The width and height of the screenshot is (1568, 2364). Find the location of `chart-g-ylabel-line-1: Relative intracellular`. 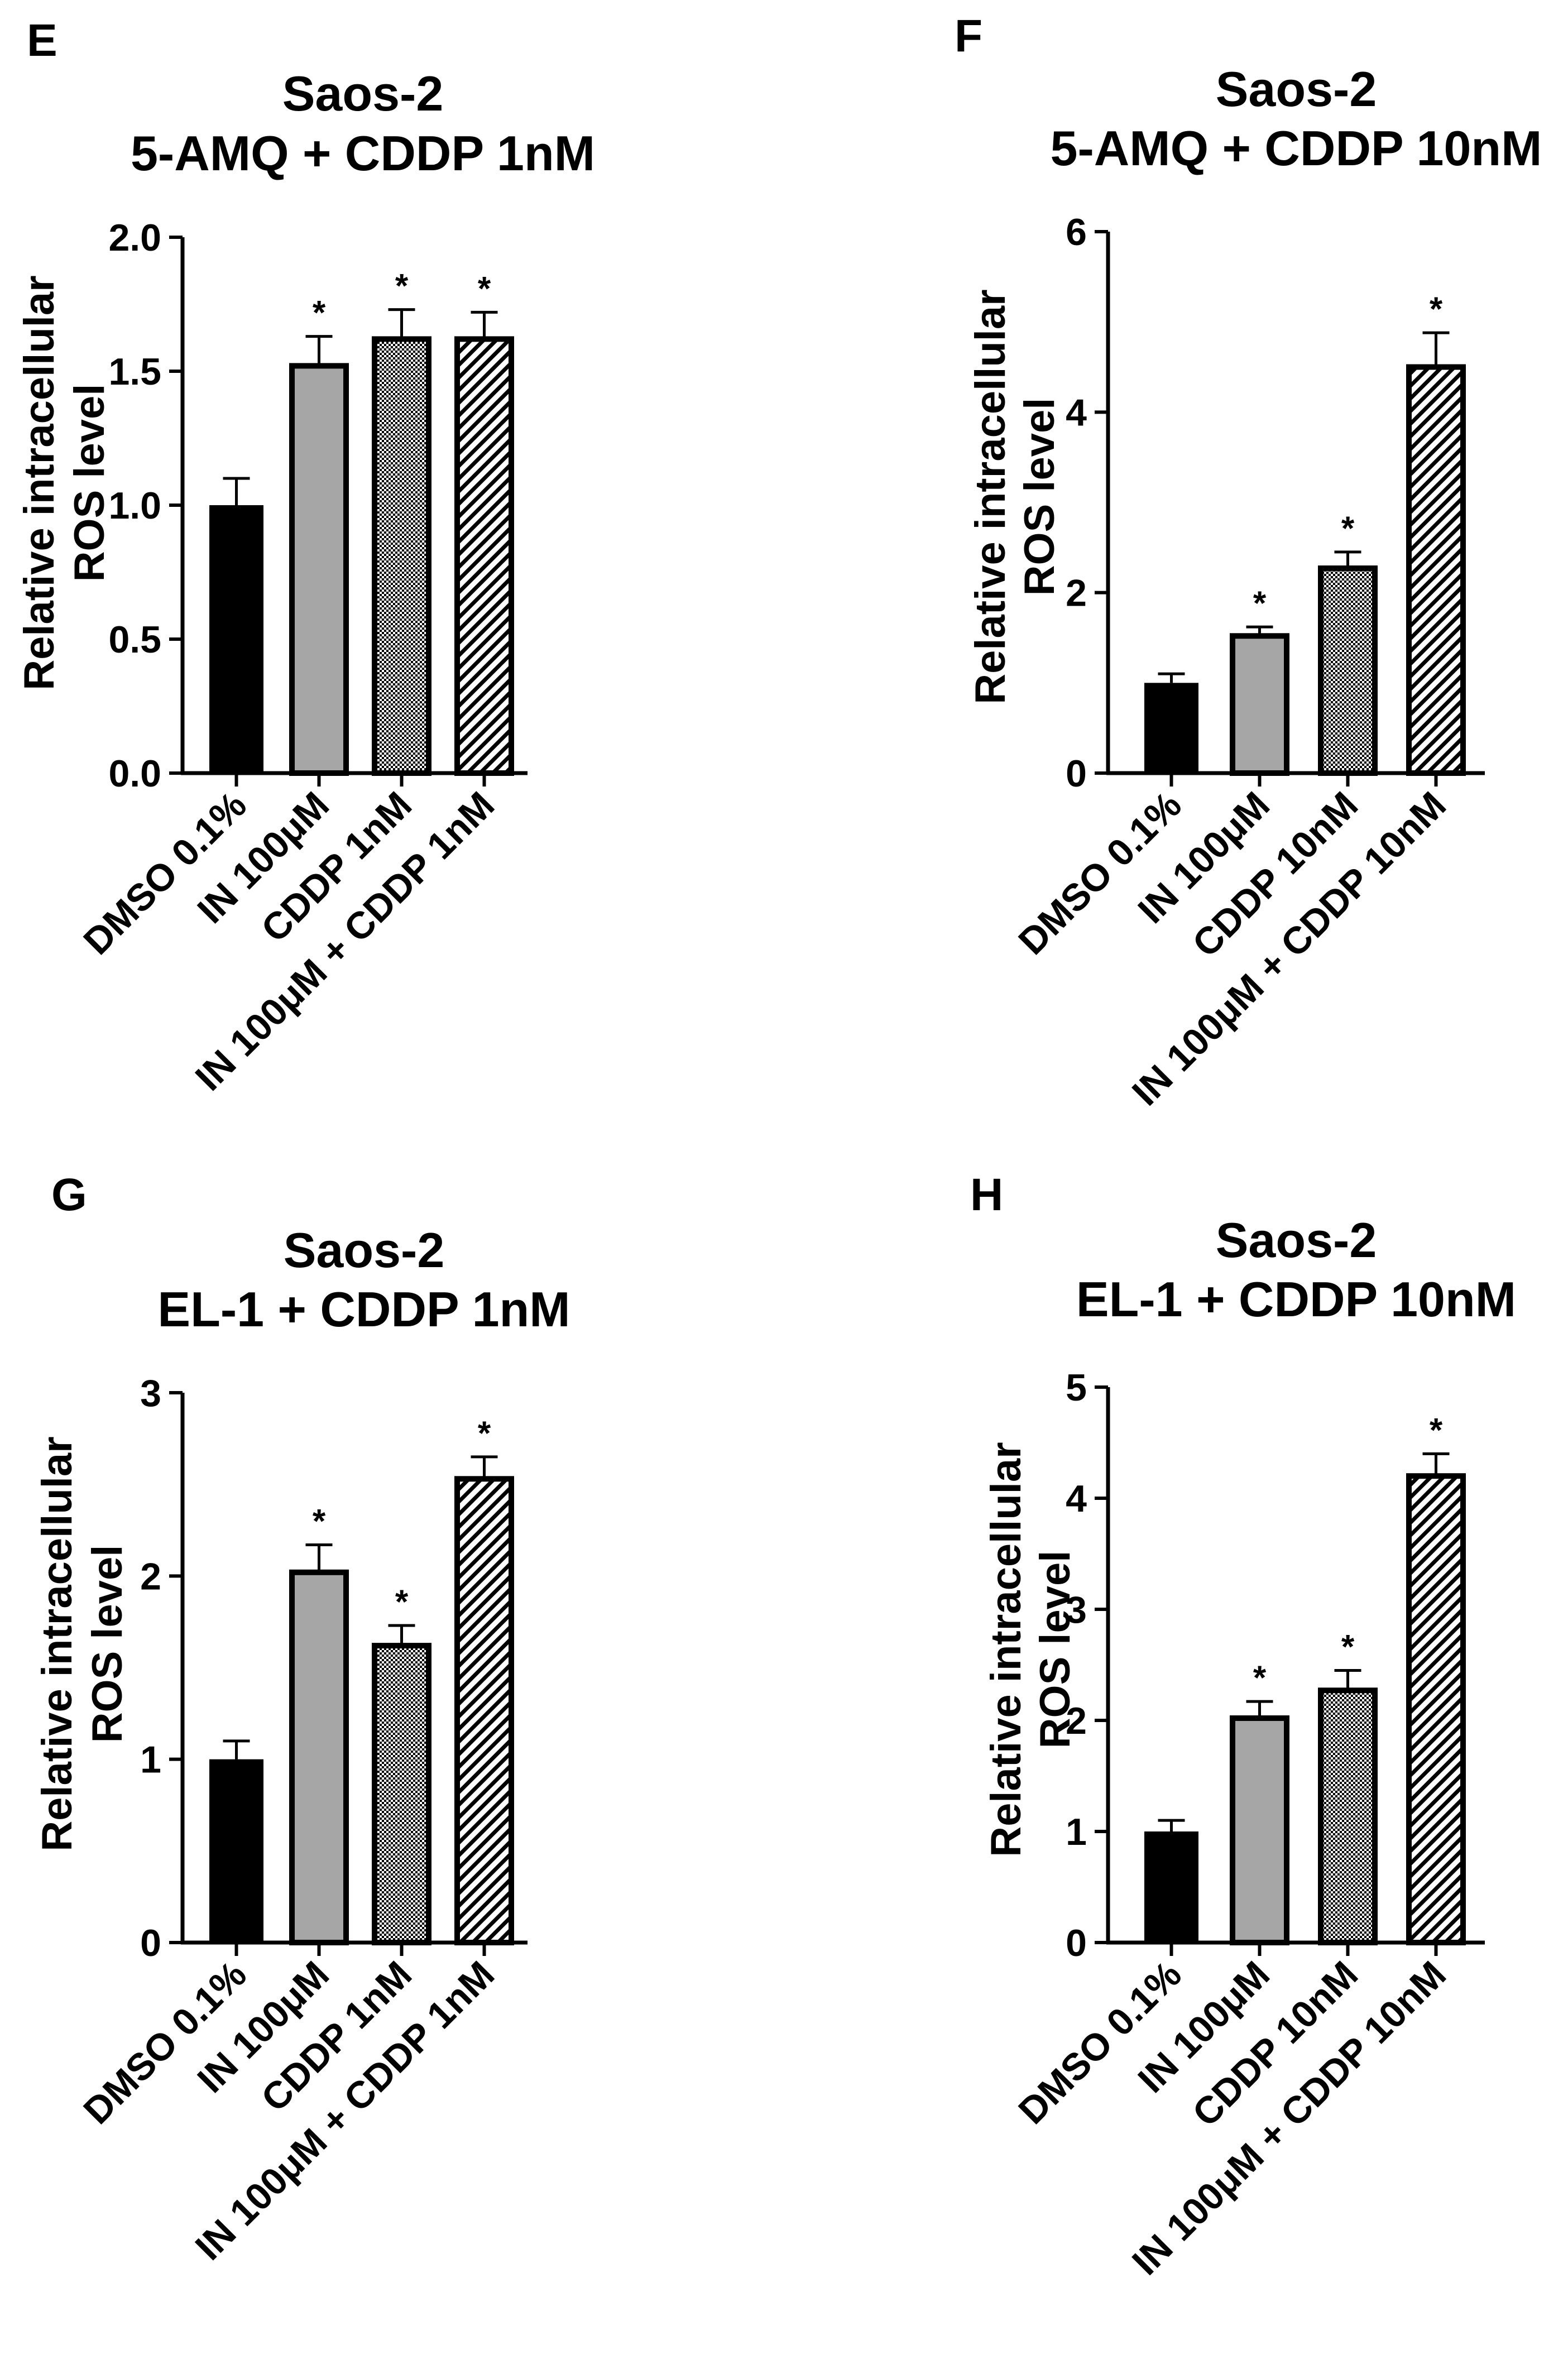

chart-g-ylabel-line-1: Relative intracellular is located at coordinates (57, 1643).